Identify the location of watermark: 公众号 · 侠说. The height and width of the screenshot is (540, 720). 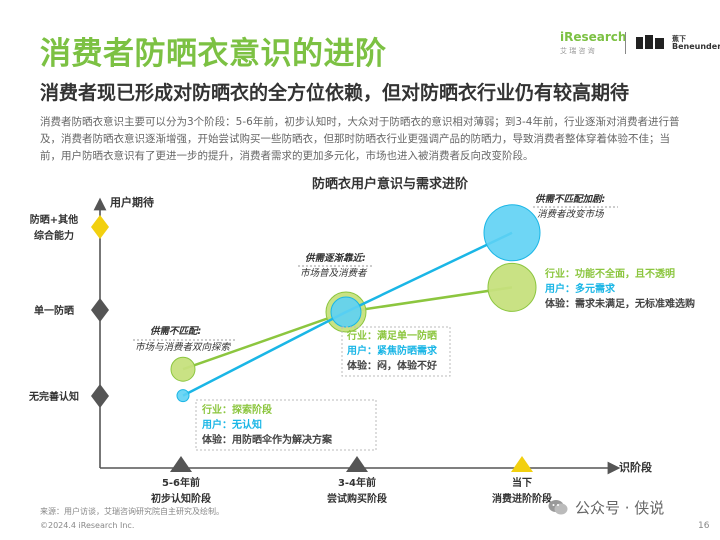
(620, 508).